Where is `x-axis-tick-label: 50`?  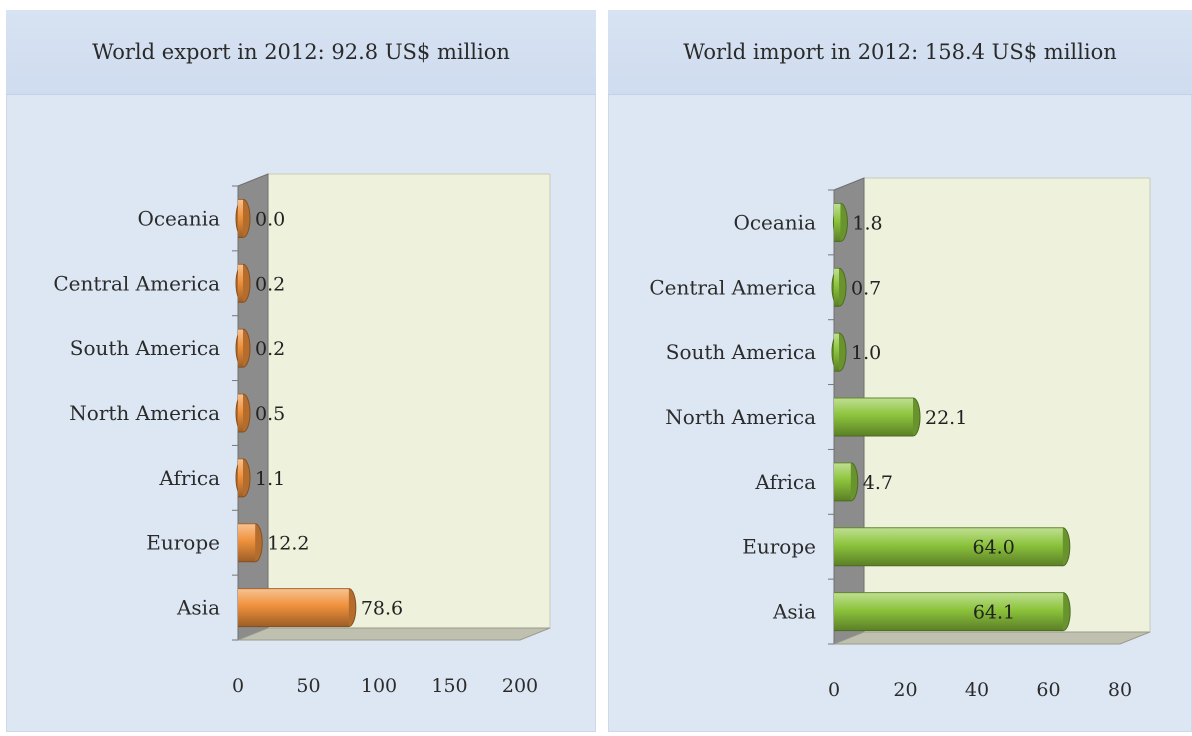
x-axis-tick-label: 50 is located at coordinates (308, 686).